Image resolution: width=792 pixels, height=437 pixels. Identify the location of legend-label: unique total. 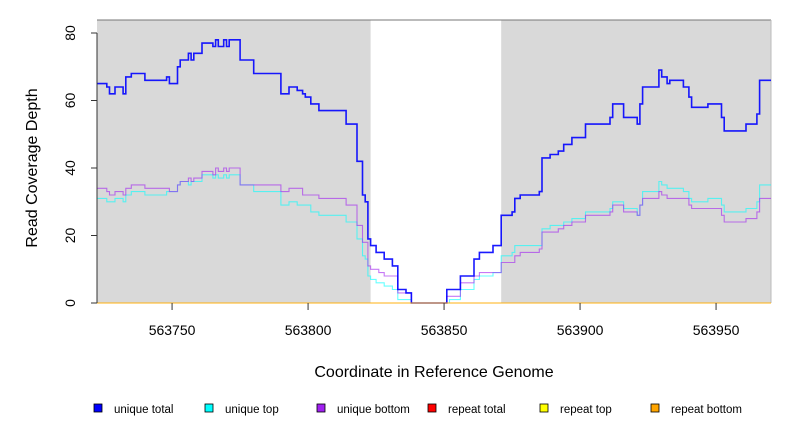
(143, 410).